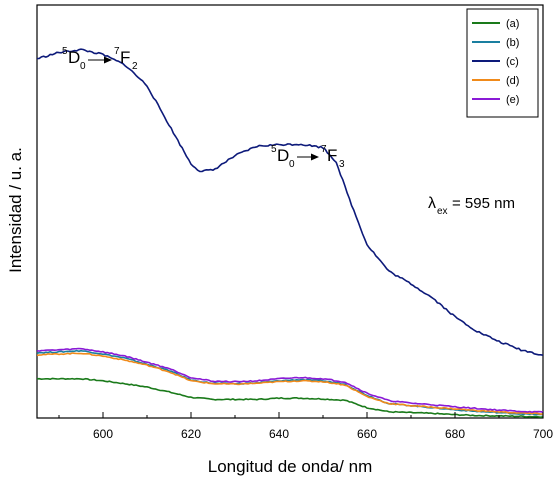  I want to click on x-tick-label: 620, so click(191, 434).